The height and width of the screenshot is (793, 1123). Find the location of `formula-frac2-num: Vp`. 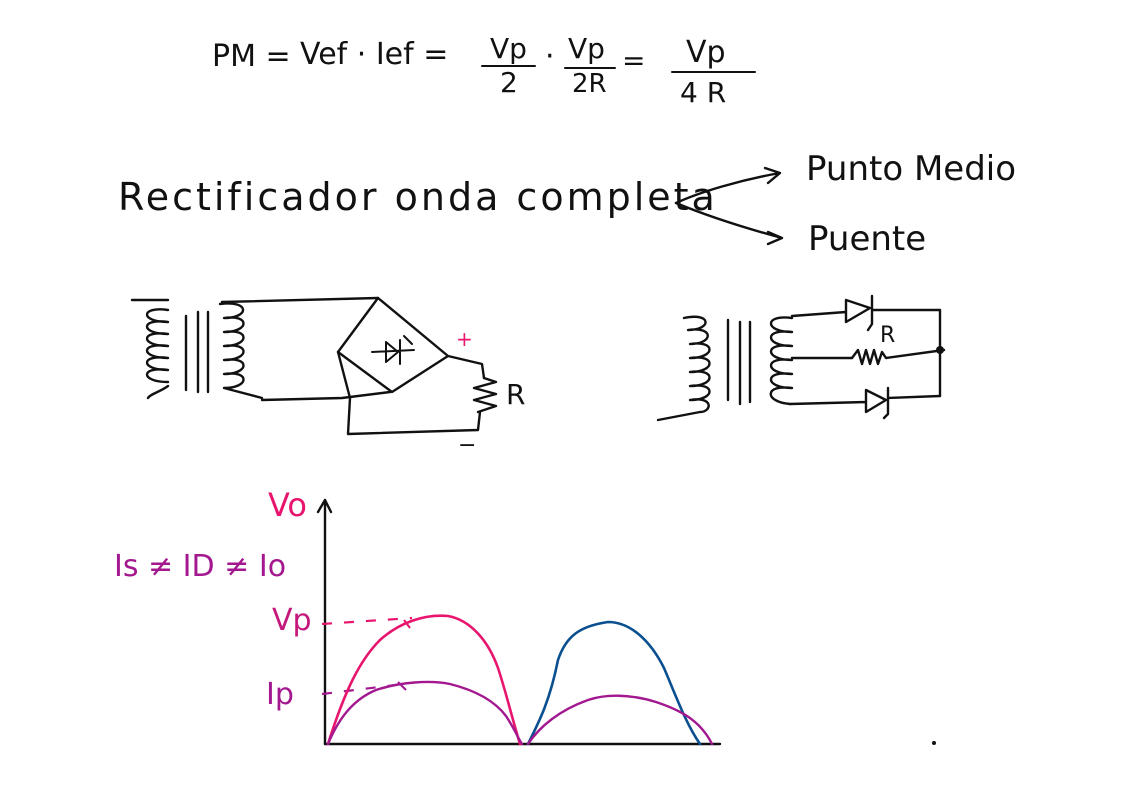

formula-frac2-num: Vp is located at coordinates (586, 48).